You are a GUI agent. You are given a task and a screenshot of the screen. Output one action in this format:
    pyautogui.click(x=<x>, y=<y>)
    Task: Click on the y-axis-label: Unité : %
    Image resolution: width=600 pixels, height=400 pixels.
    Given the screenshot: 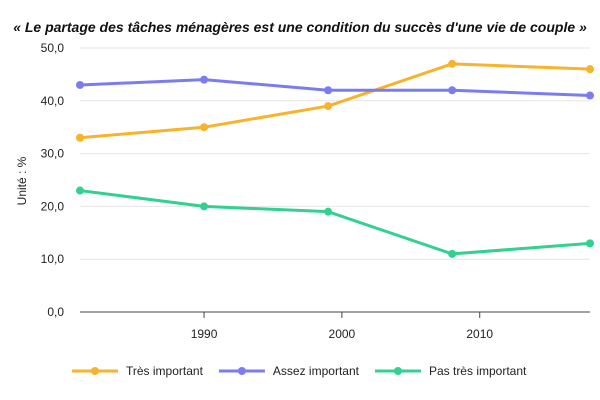 What is the action you would take?
    pyautogui.click(x=22, y=180)
    